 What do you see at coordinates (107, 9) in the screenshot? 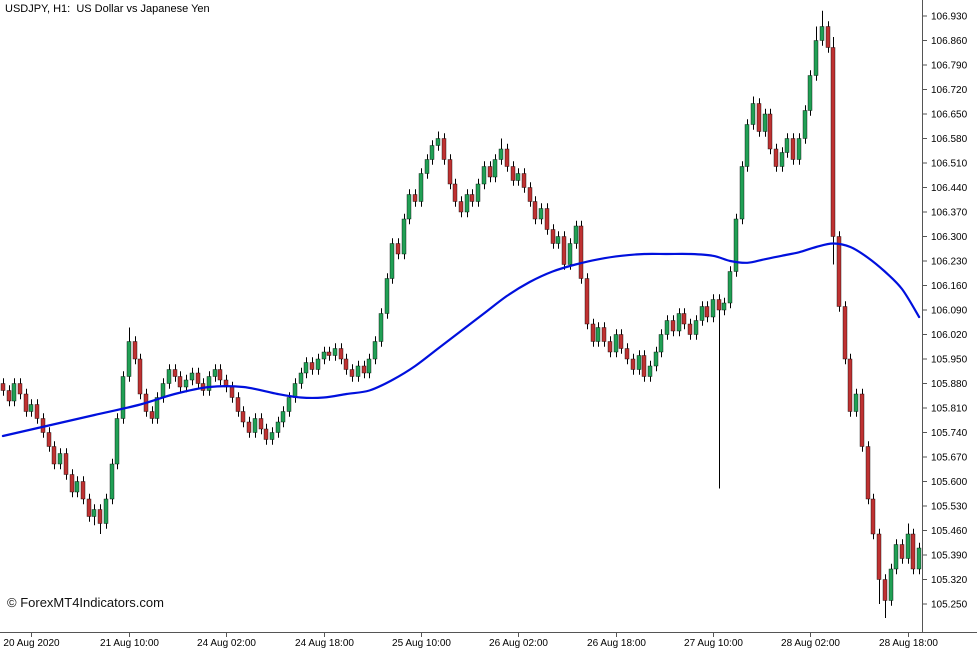
I see `chart-symbol-label: USDJPY, H1: US Dollar vs Japanese Yen` at bounding box center [107, 9].